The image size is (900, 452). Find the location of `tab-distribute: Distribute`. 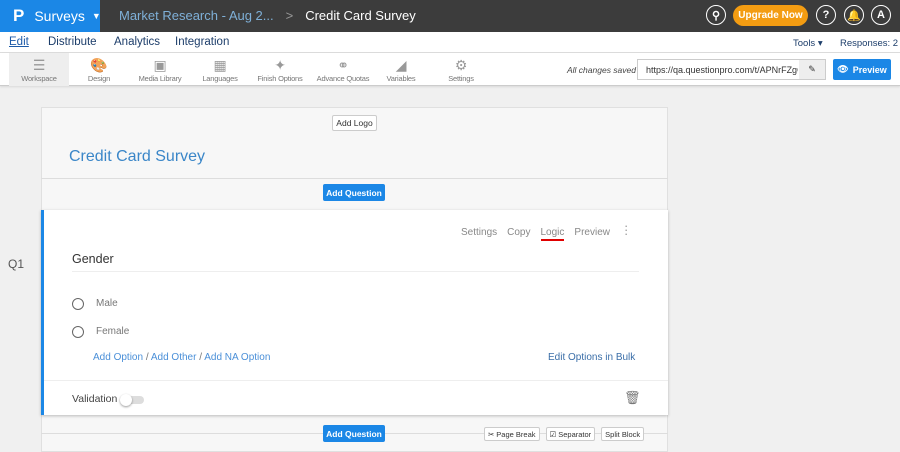

tab-distribute: Distribute is located at coordinates (72, 42).